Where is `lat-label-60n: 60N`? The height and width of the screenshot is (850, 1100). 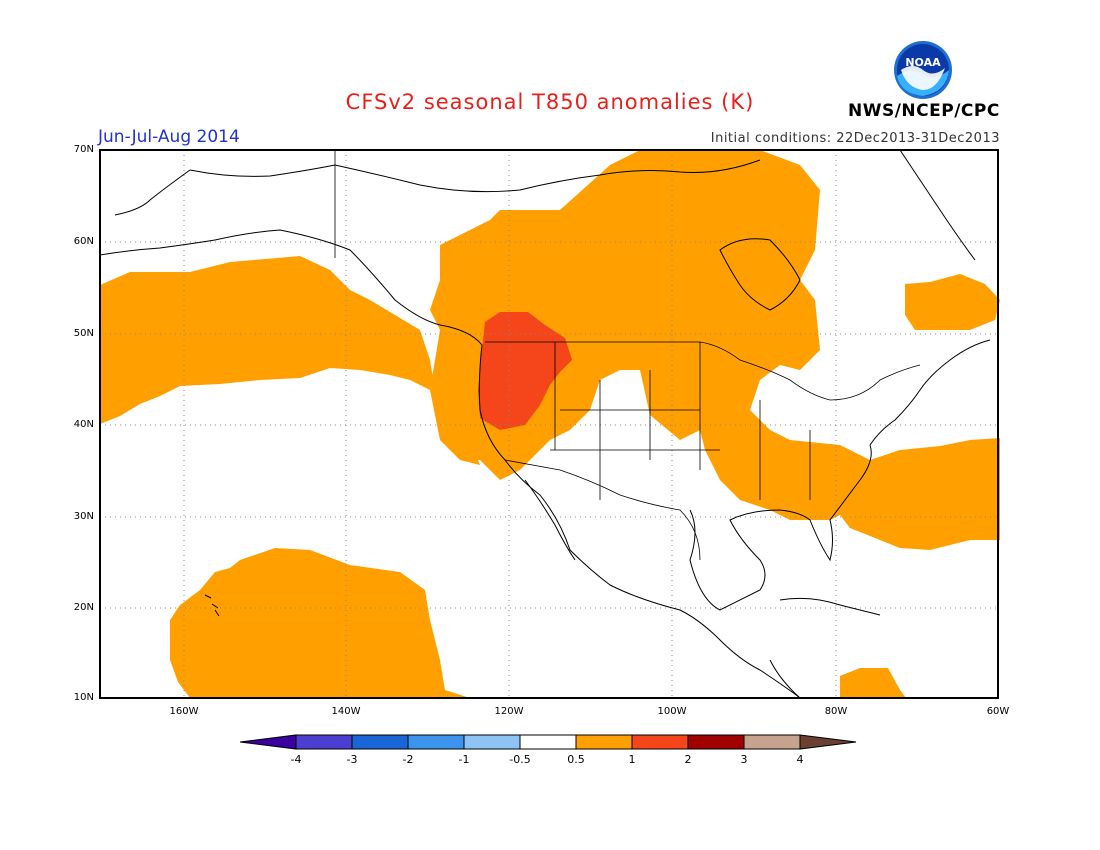 lat-label-60n: 60N is located at coordinates (83, 241).